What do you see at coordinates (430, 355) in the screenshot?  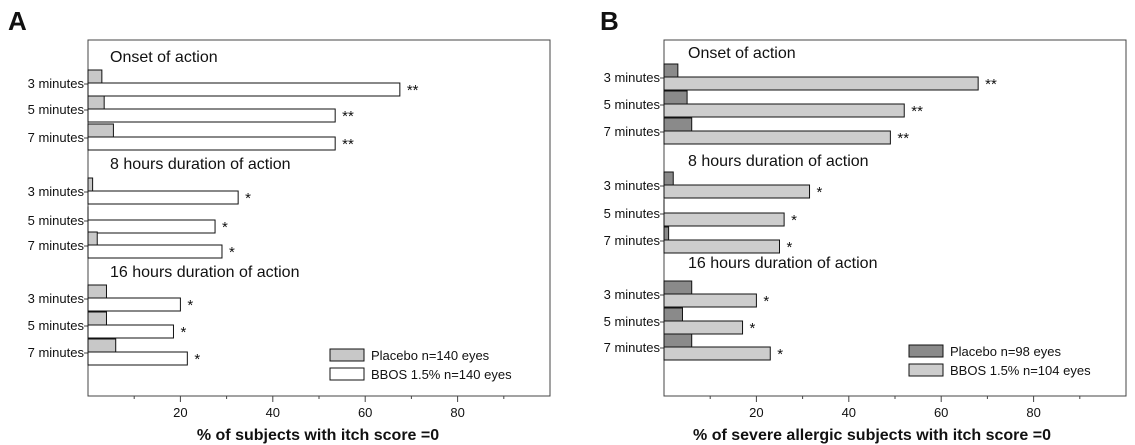 I see `legend-label-placebo: Placebo n=140 eyes` at bounding box center [430, 355].